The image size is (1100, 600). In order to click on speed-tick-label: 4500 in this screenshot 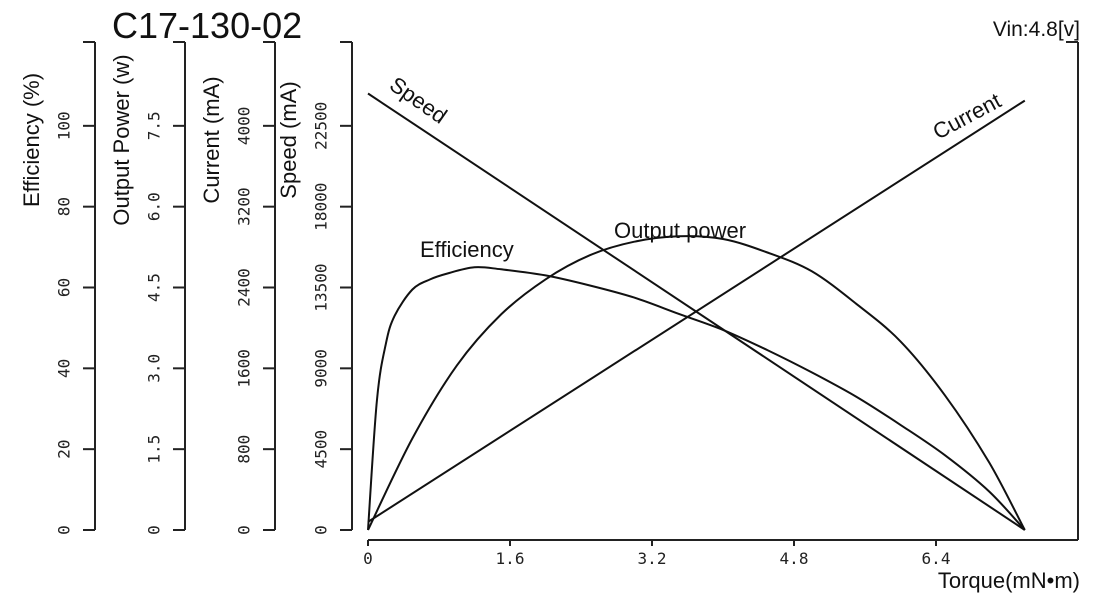, I will do `click(321, 449)`.